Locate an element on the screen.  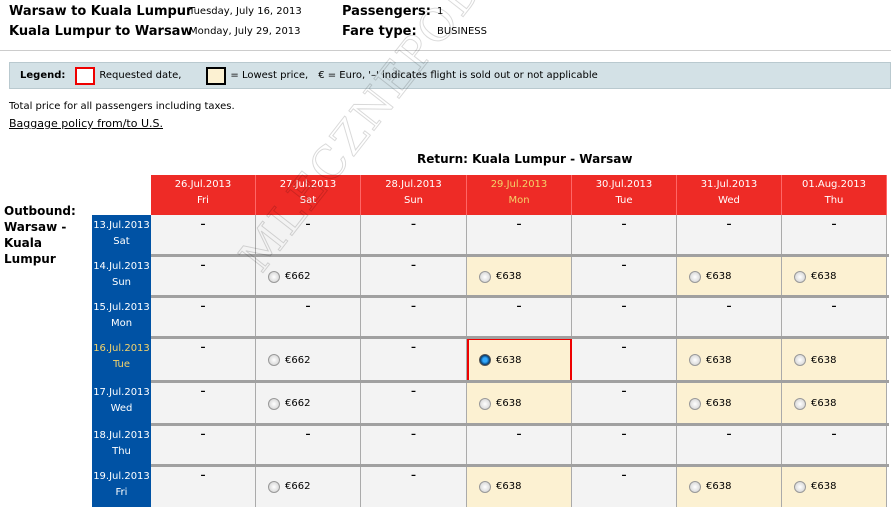
outbound-title: Outbound: Warsaw - Kuala Lumpur is located at coordinates (40, 235).